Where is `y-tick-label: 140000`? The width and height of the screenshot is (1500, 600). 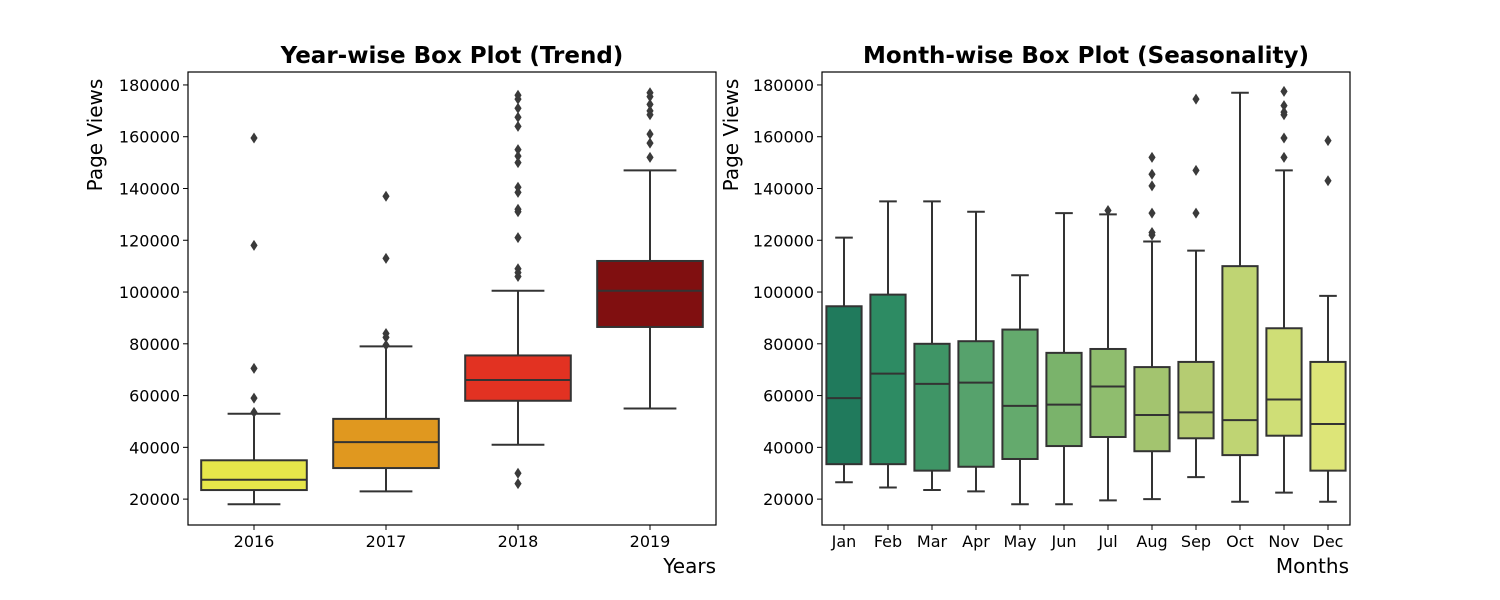
y-tick-label: 140000 is located at coordinates (149, 188).